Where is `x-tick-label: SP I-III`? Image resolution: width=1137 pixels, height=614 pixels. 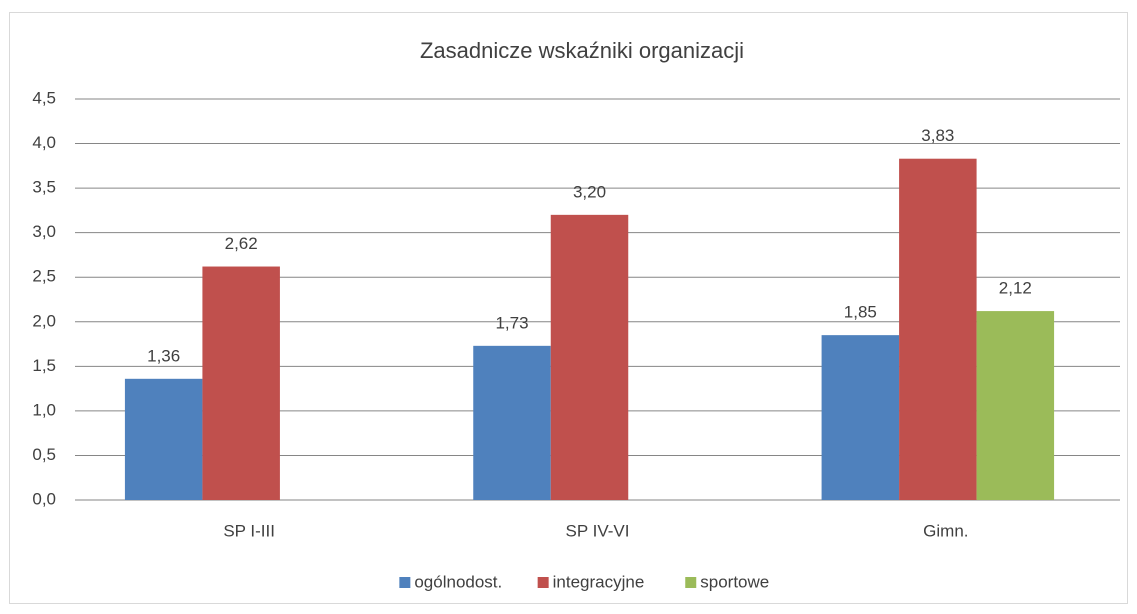 x-tick-label: SP I-III is located at coordinates (249, 530).